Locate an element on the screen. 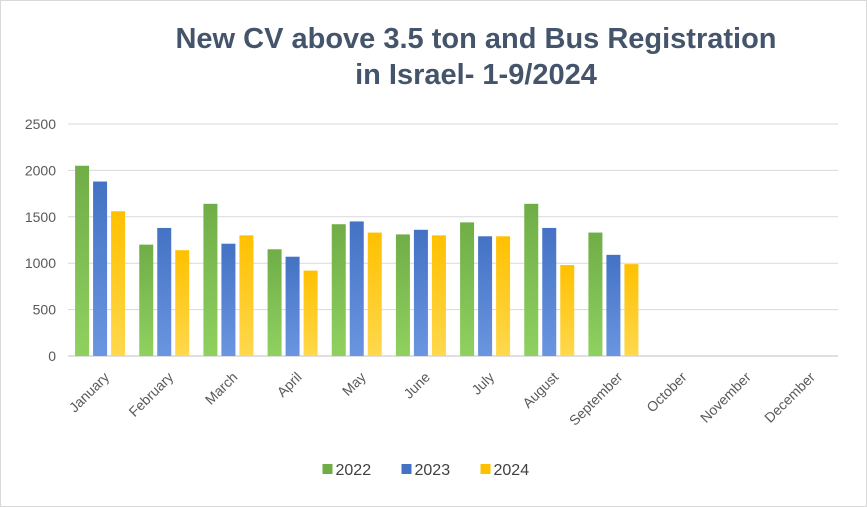  bar-2023-january is located at coordinates (100, 268).